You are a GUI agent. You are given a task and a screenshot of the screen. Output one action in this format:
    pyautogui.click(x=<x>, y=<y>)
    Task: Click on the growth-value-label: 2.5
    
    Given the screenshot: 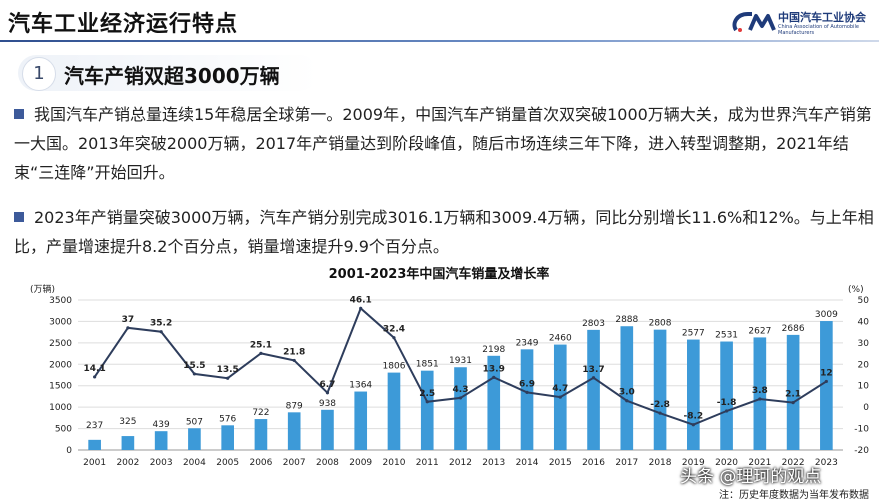 What is the action you would take?
    pyautogui.click(x=427, y=394)
    